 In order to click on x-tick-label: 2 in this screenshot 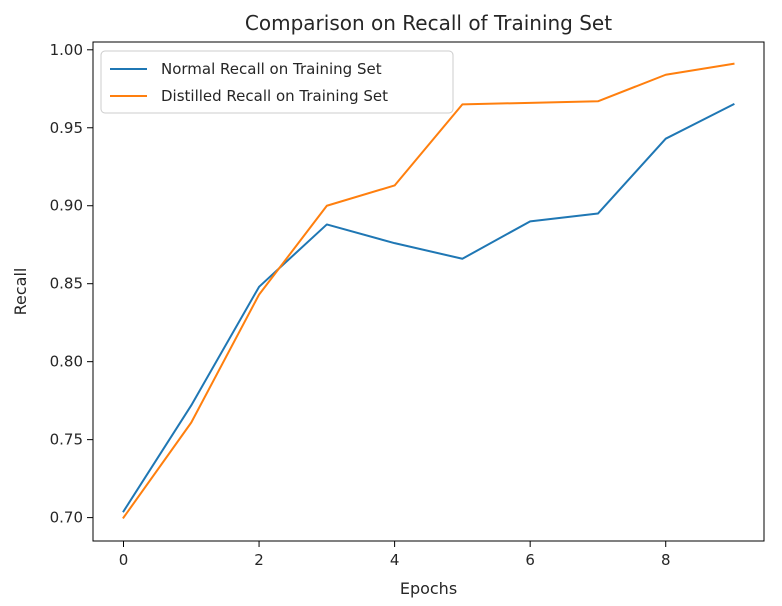, I will do `click(259, 560)`.